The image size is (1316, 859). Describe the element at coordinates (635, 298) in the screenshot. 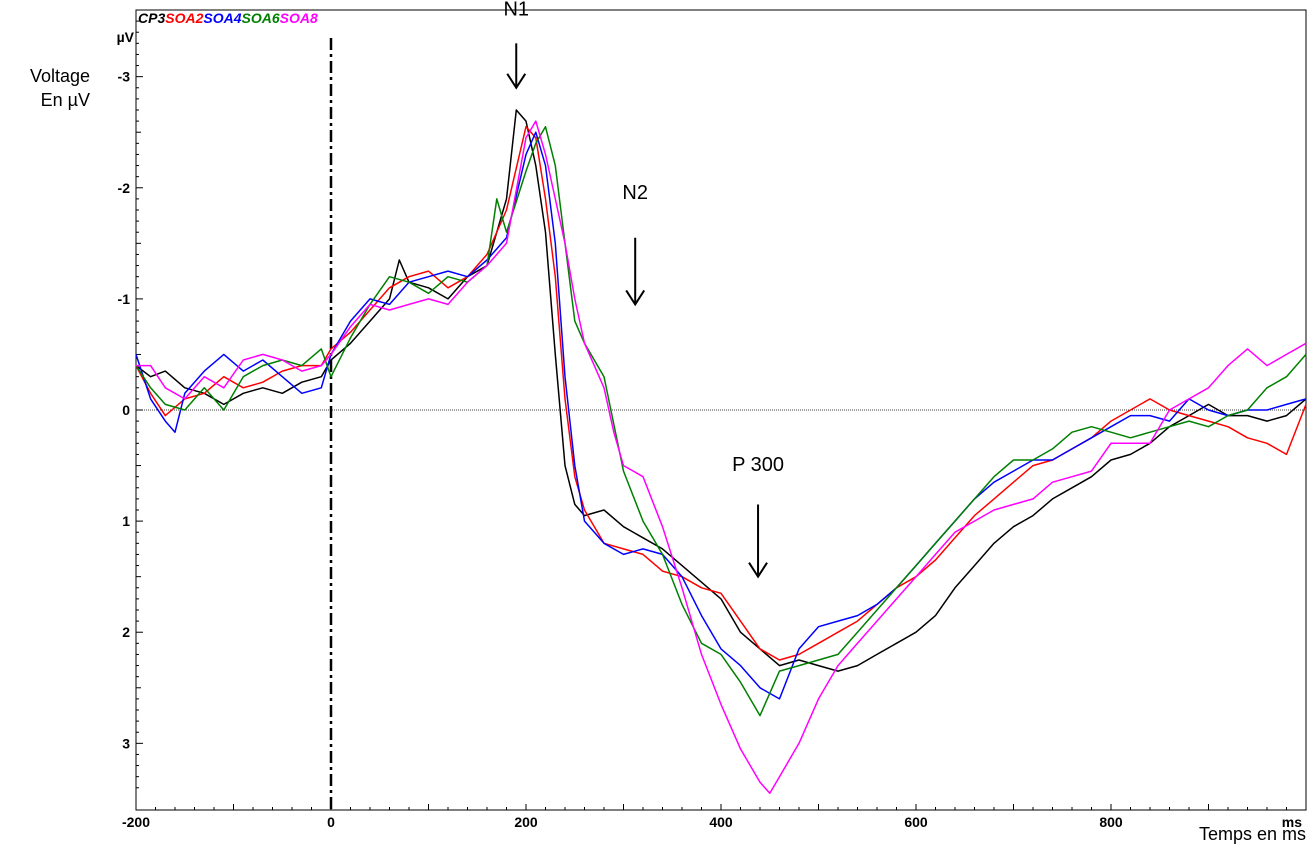

I see `annotation-arrowhead-n2` at that location.